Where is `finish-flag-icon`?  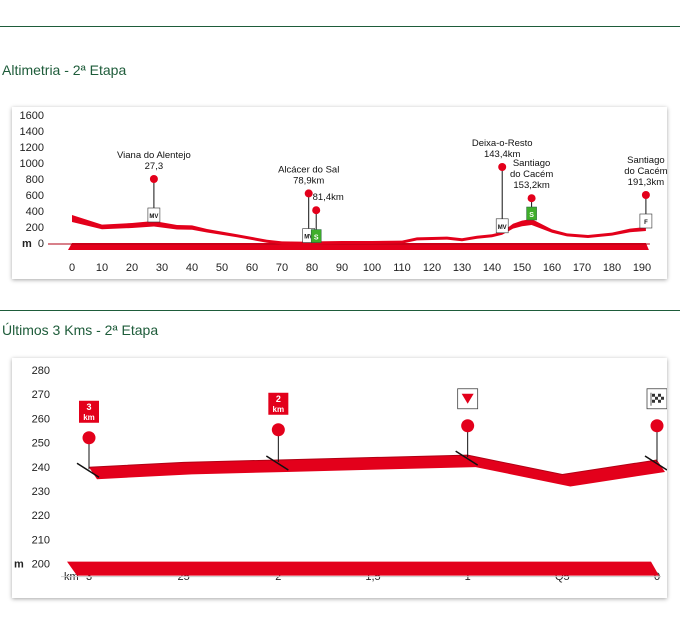 finish-flag-icon is located at coordinates (657, 399).